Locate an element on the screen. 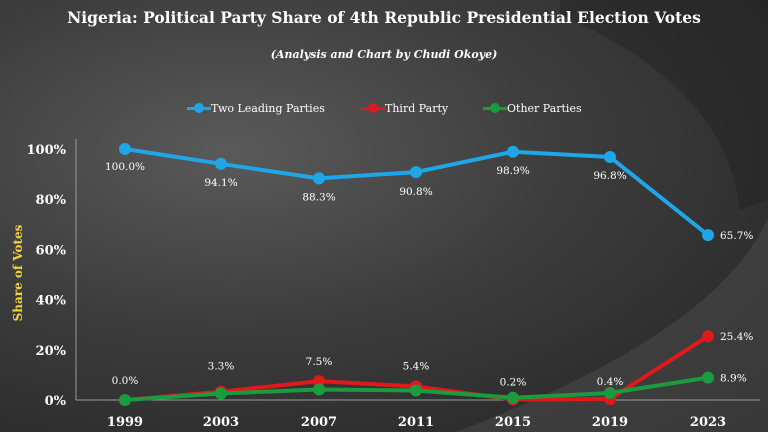 The height and width of the screenshot is (432, 768). data-label: 8.9% is located at coordinates (733, 379).